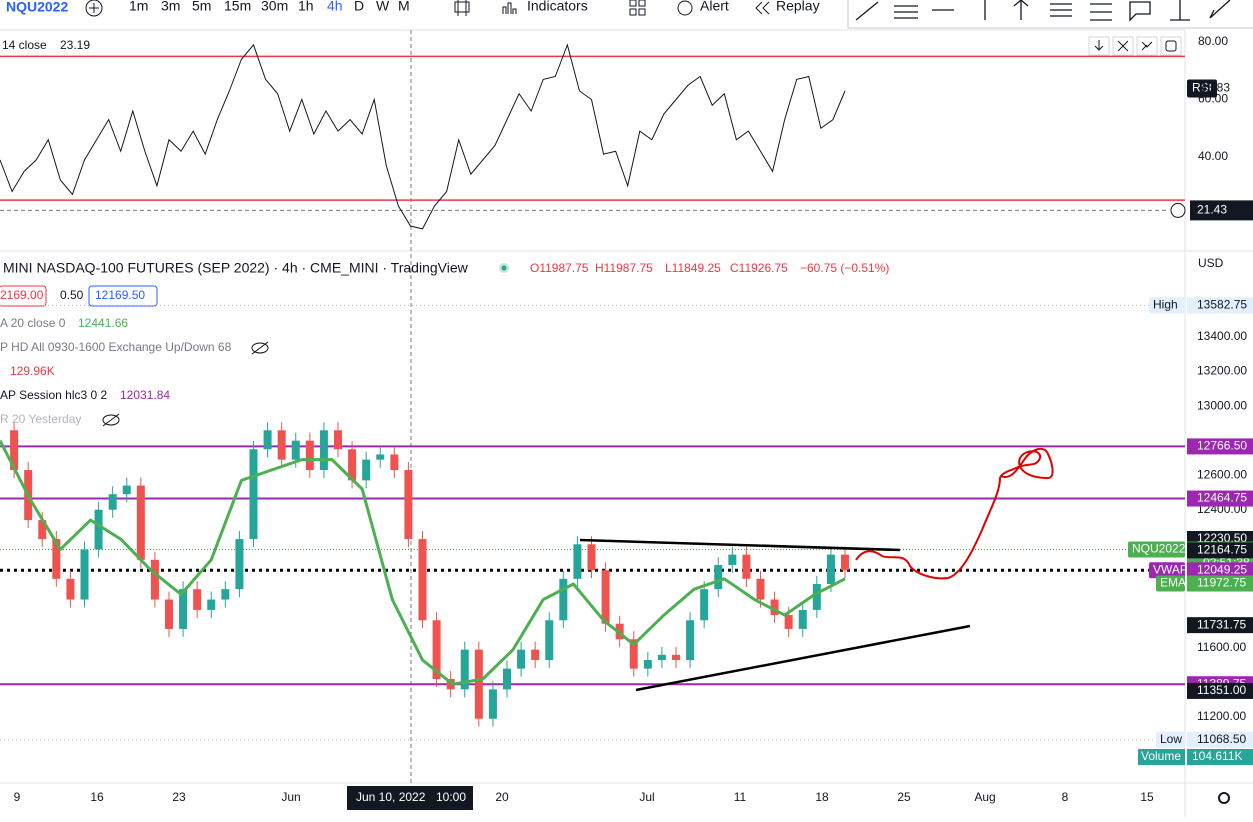 This screenshot has height=822, width=1253. What do you see at coordinates (75, 45) in the screenshot?
I see `rsi-legend-value: 23.19` at bounding box center [75, 45].